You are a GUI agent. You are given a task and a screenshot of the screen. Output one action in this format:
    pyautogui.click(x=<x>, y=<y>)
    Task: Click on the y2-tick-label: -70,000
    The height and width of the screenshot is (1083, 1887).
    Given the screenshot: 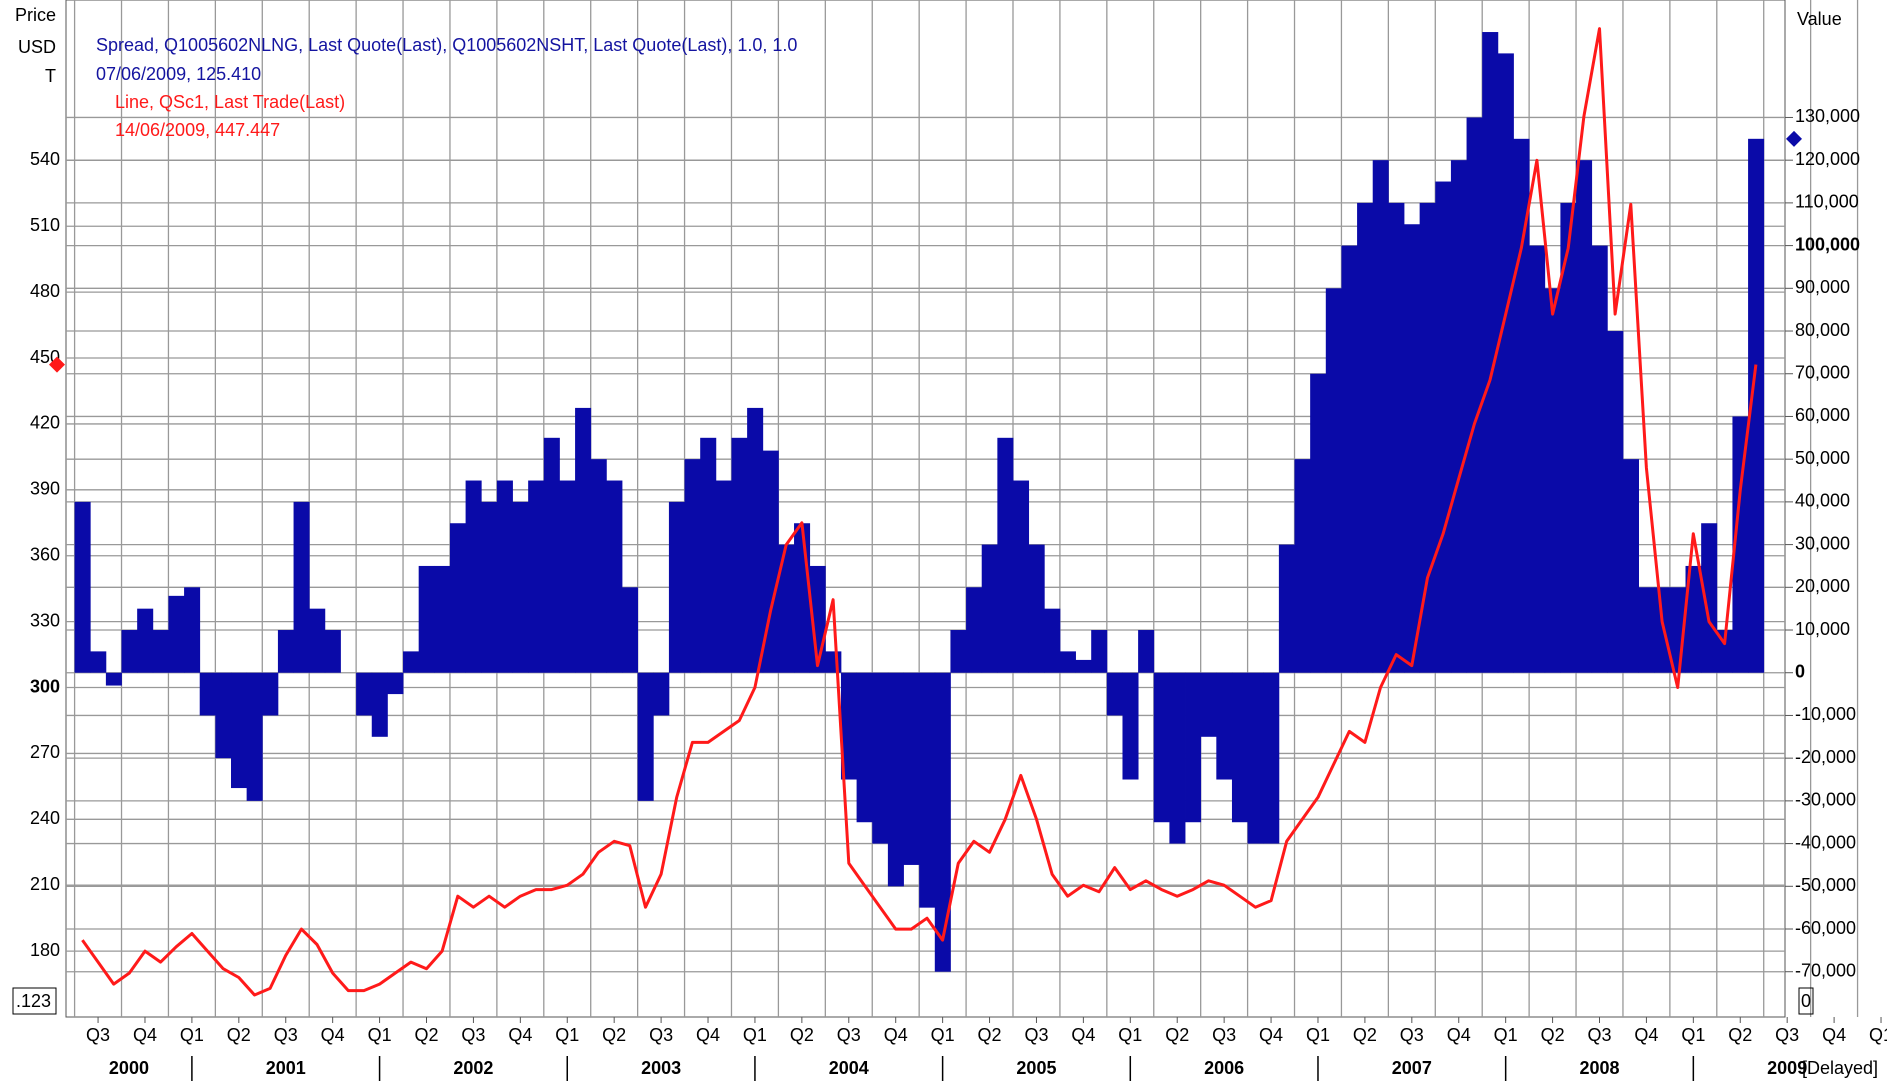 What is the action you would take?
    pyautogui.click(x=1825, y=970)
    